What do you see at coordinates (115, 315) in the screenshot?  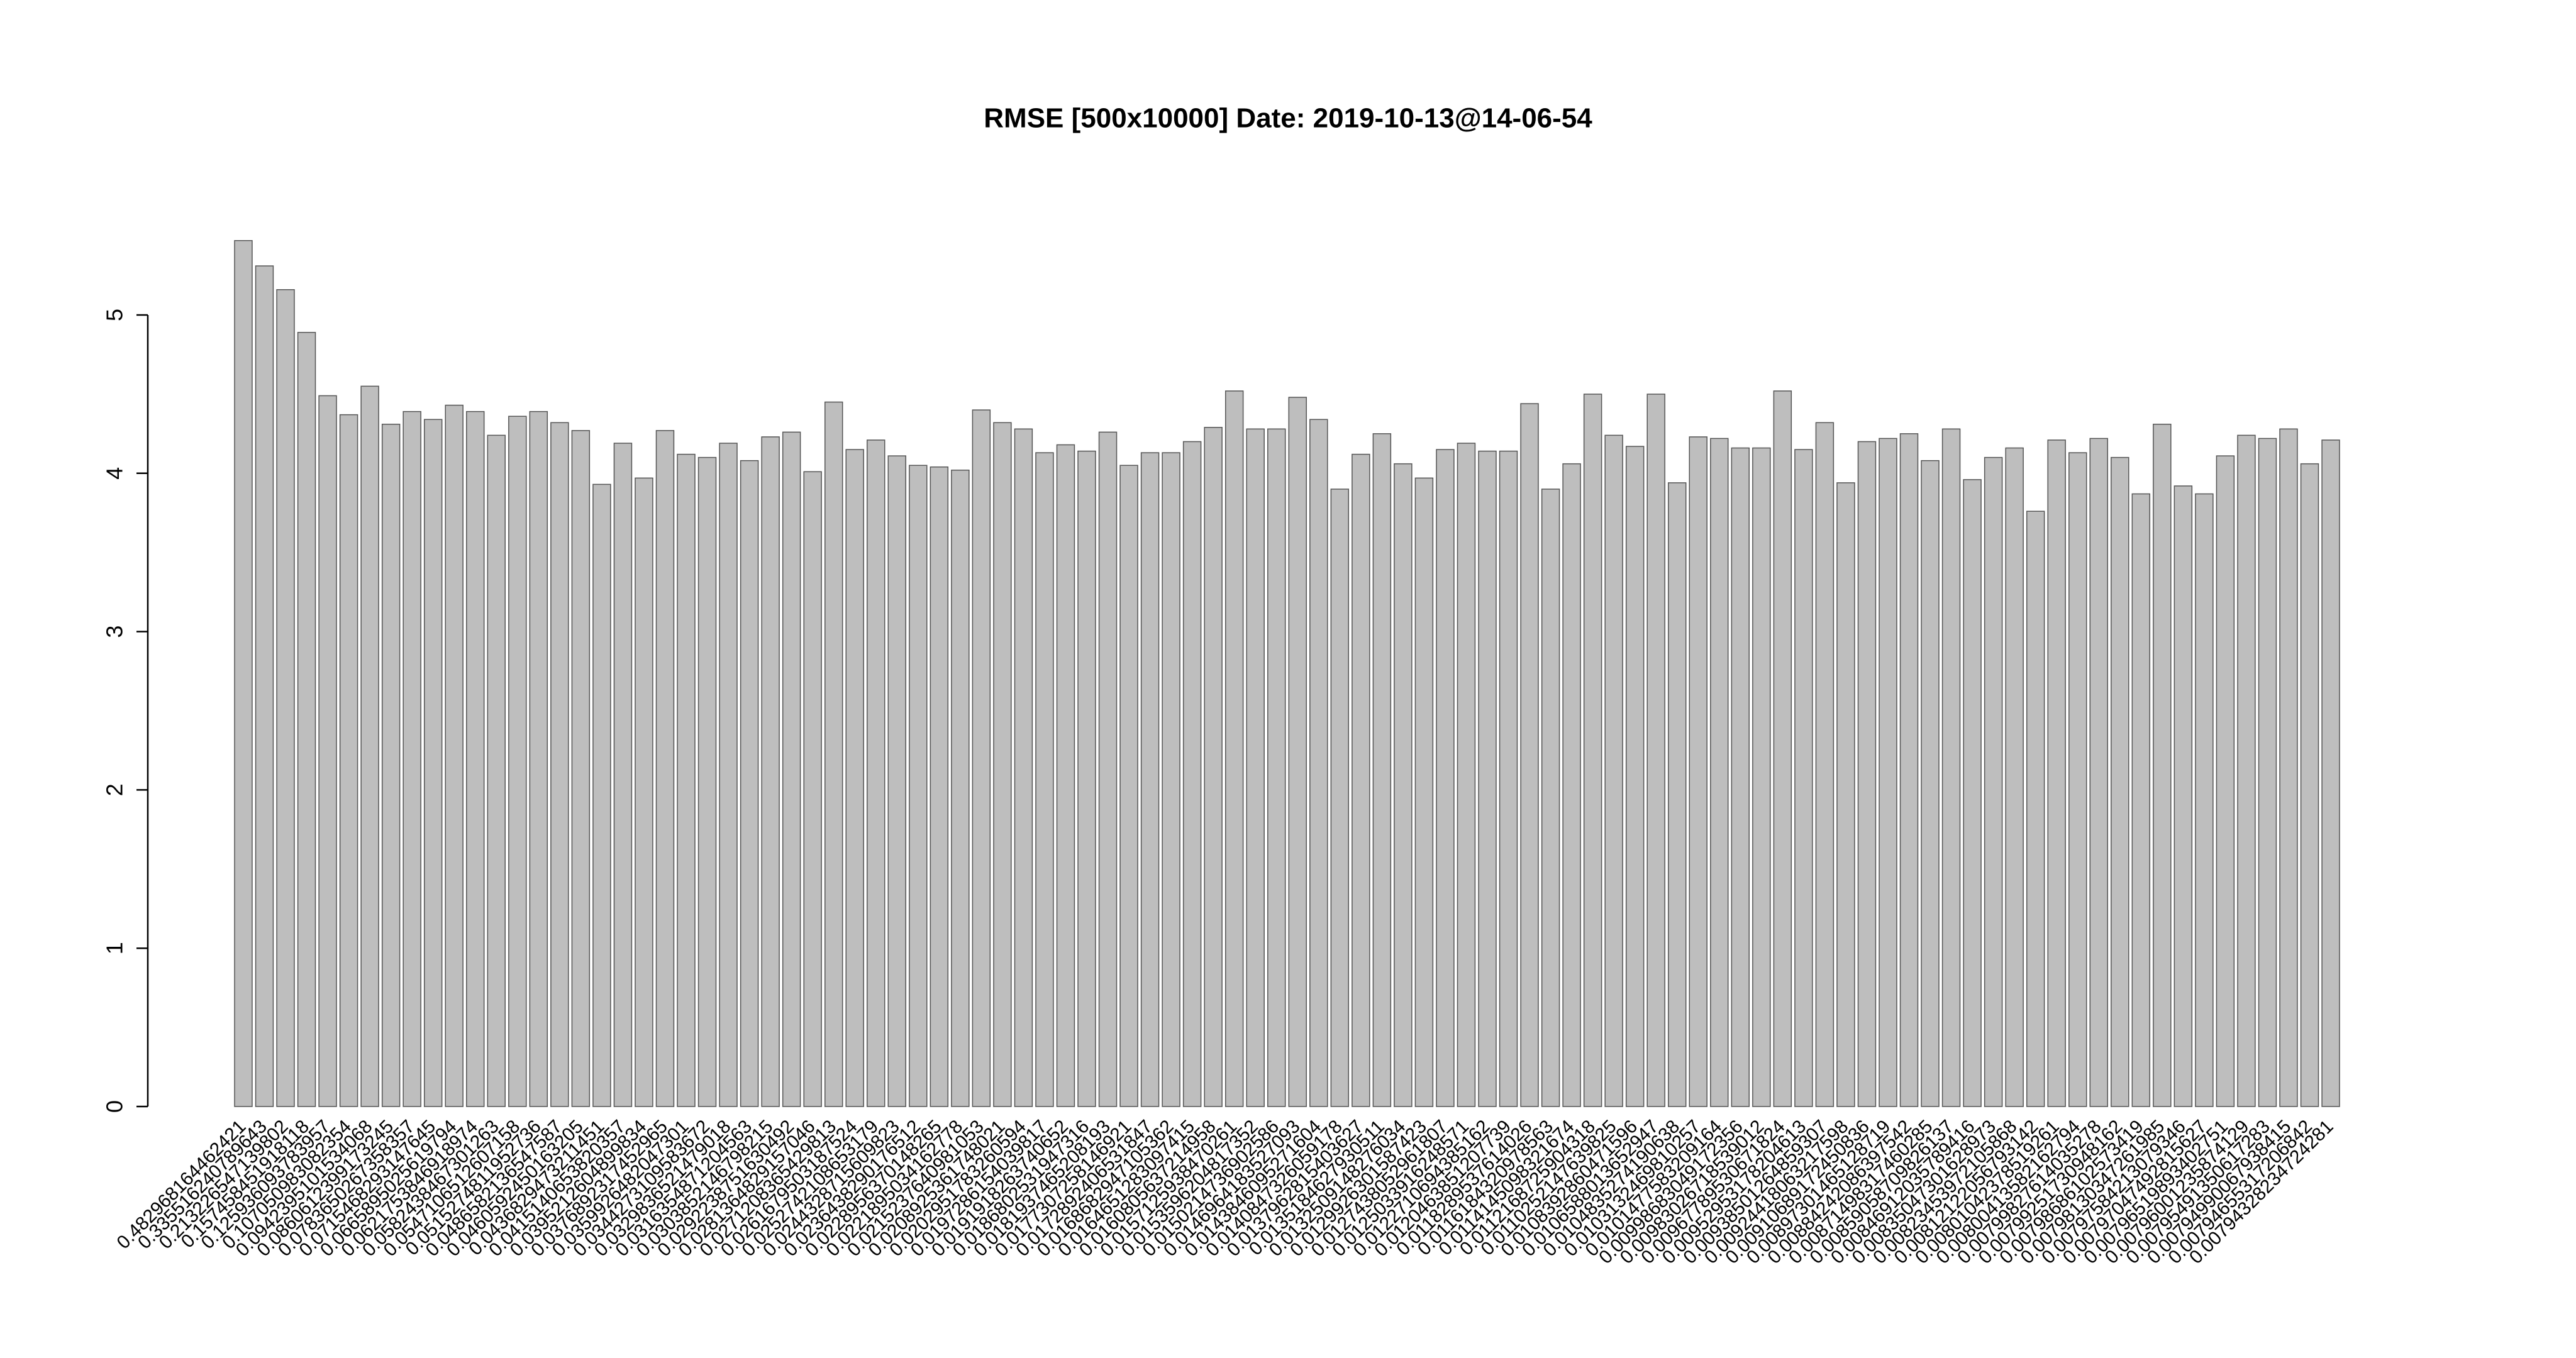 I see `y-tick-label: 5` at bounding box center [115, 315].